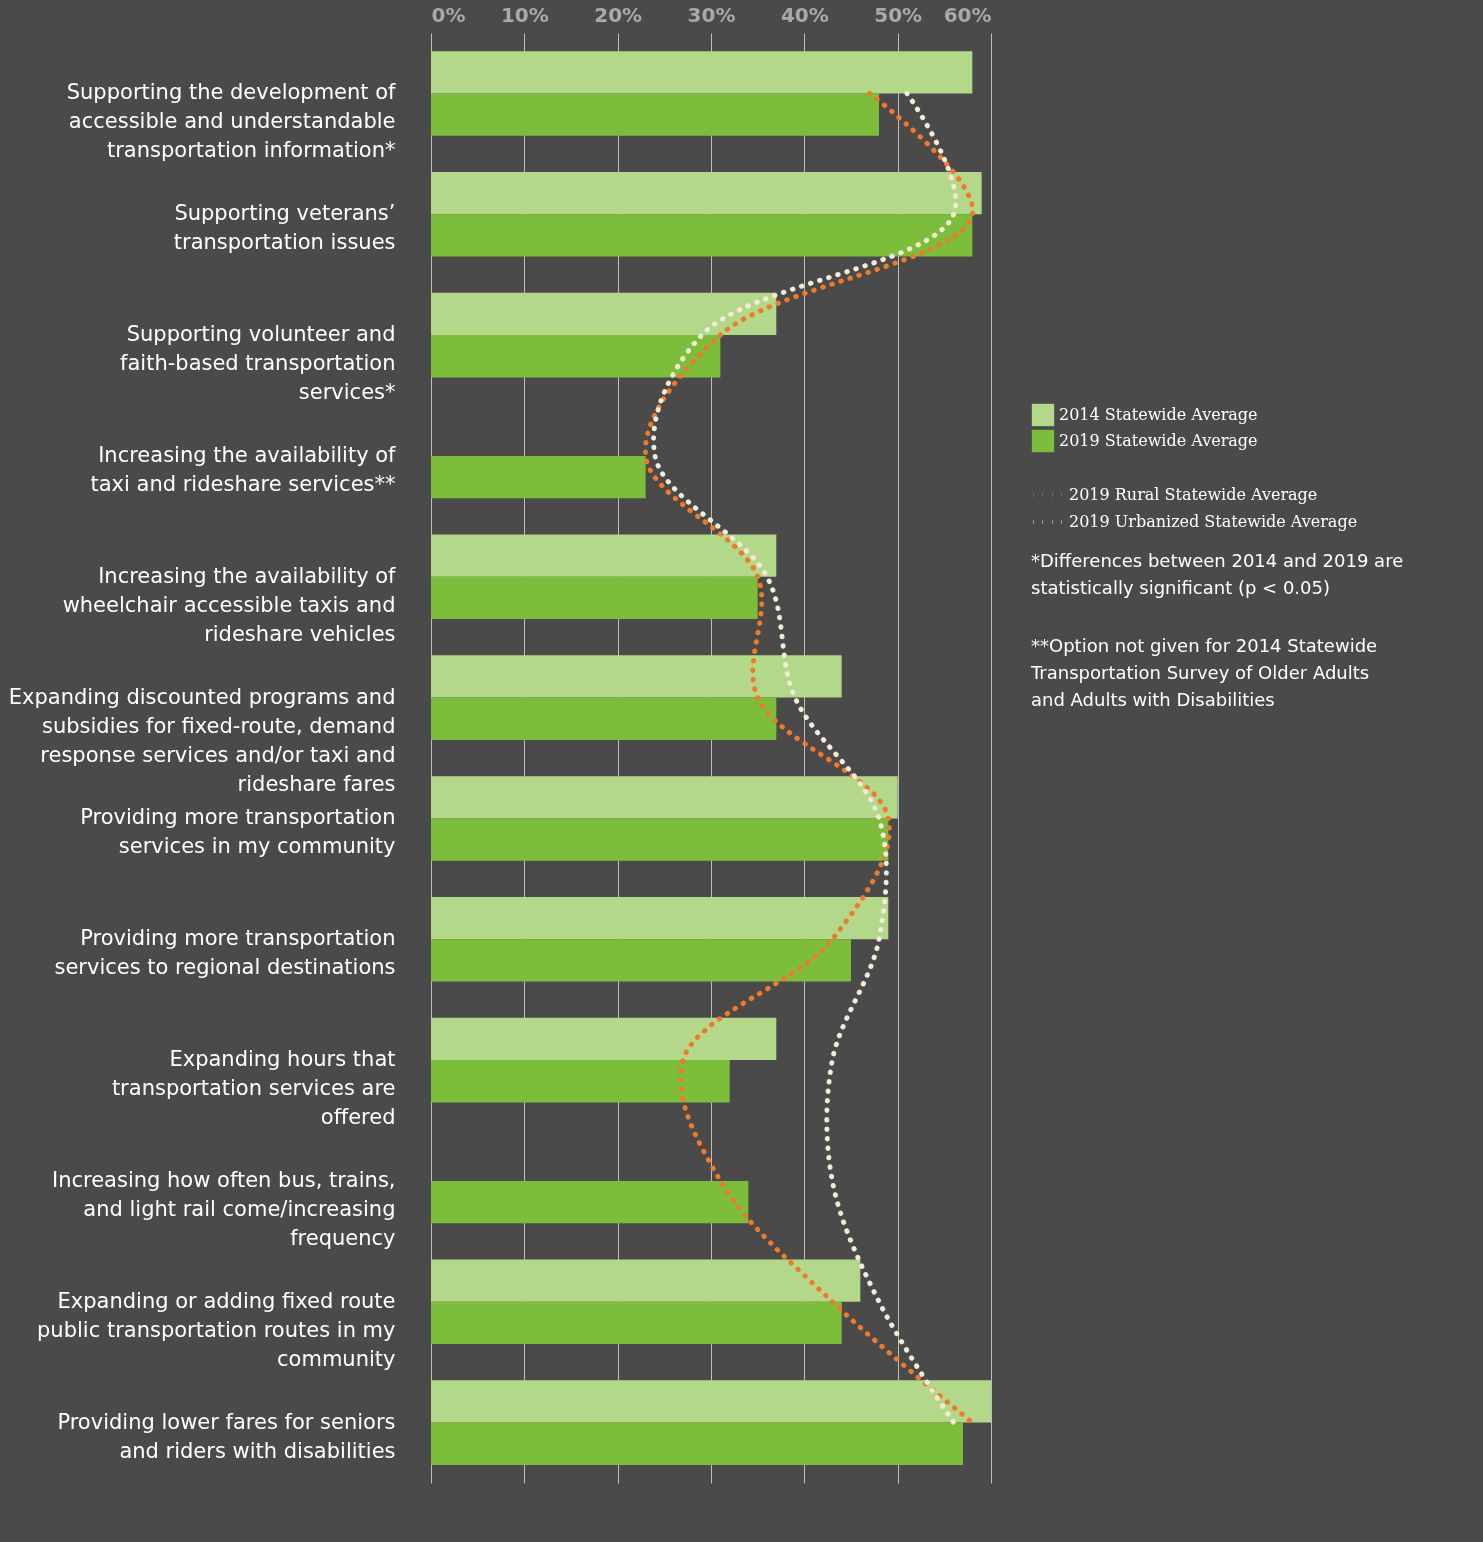 The width and height of the screenshot is (1483, 1542). What do you see at coordinates (1158, 414) in the screenshot?
I see `legend-label: 2014 Statewide Average` at bounding box center [1158, 414].